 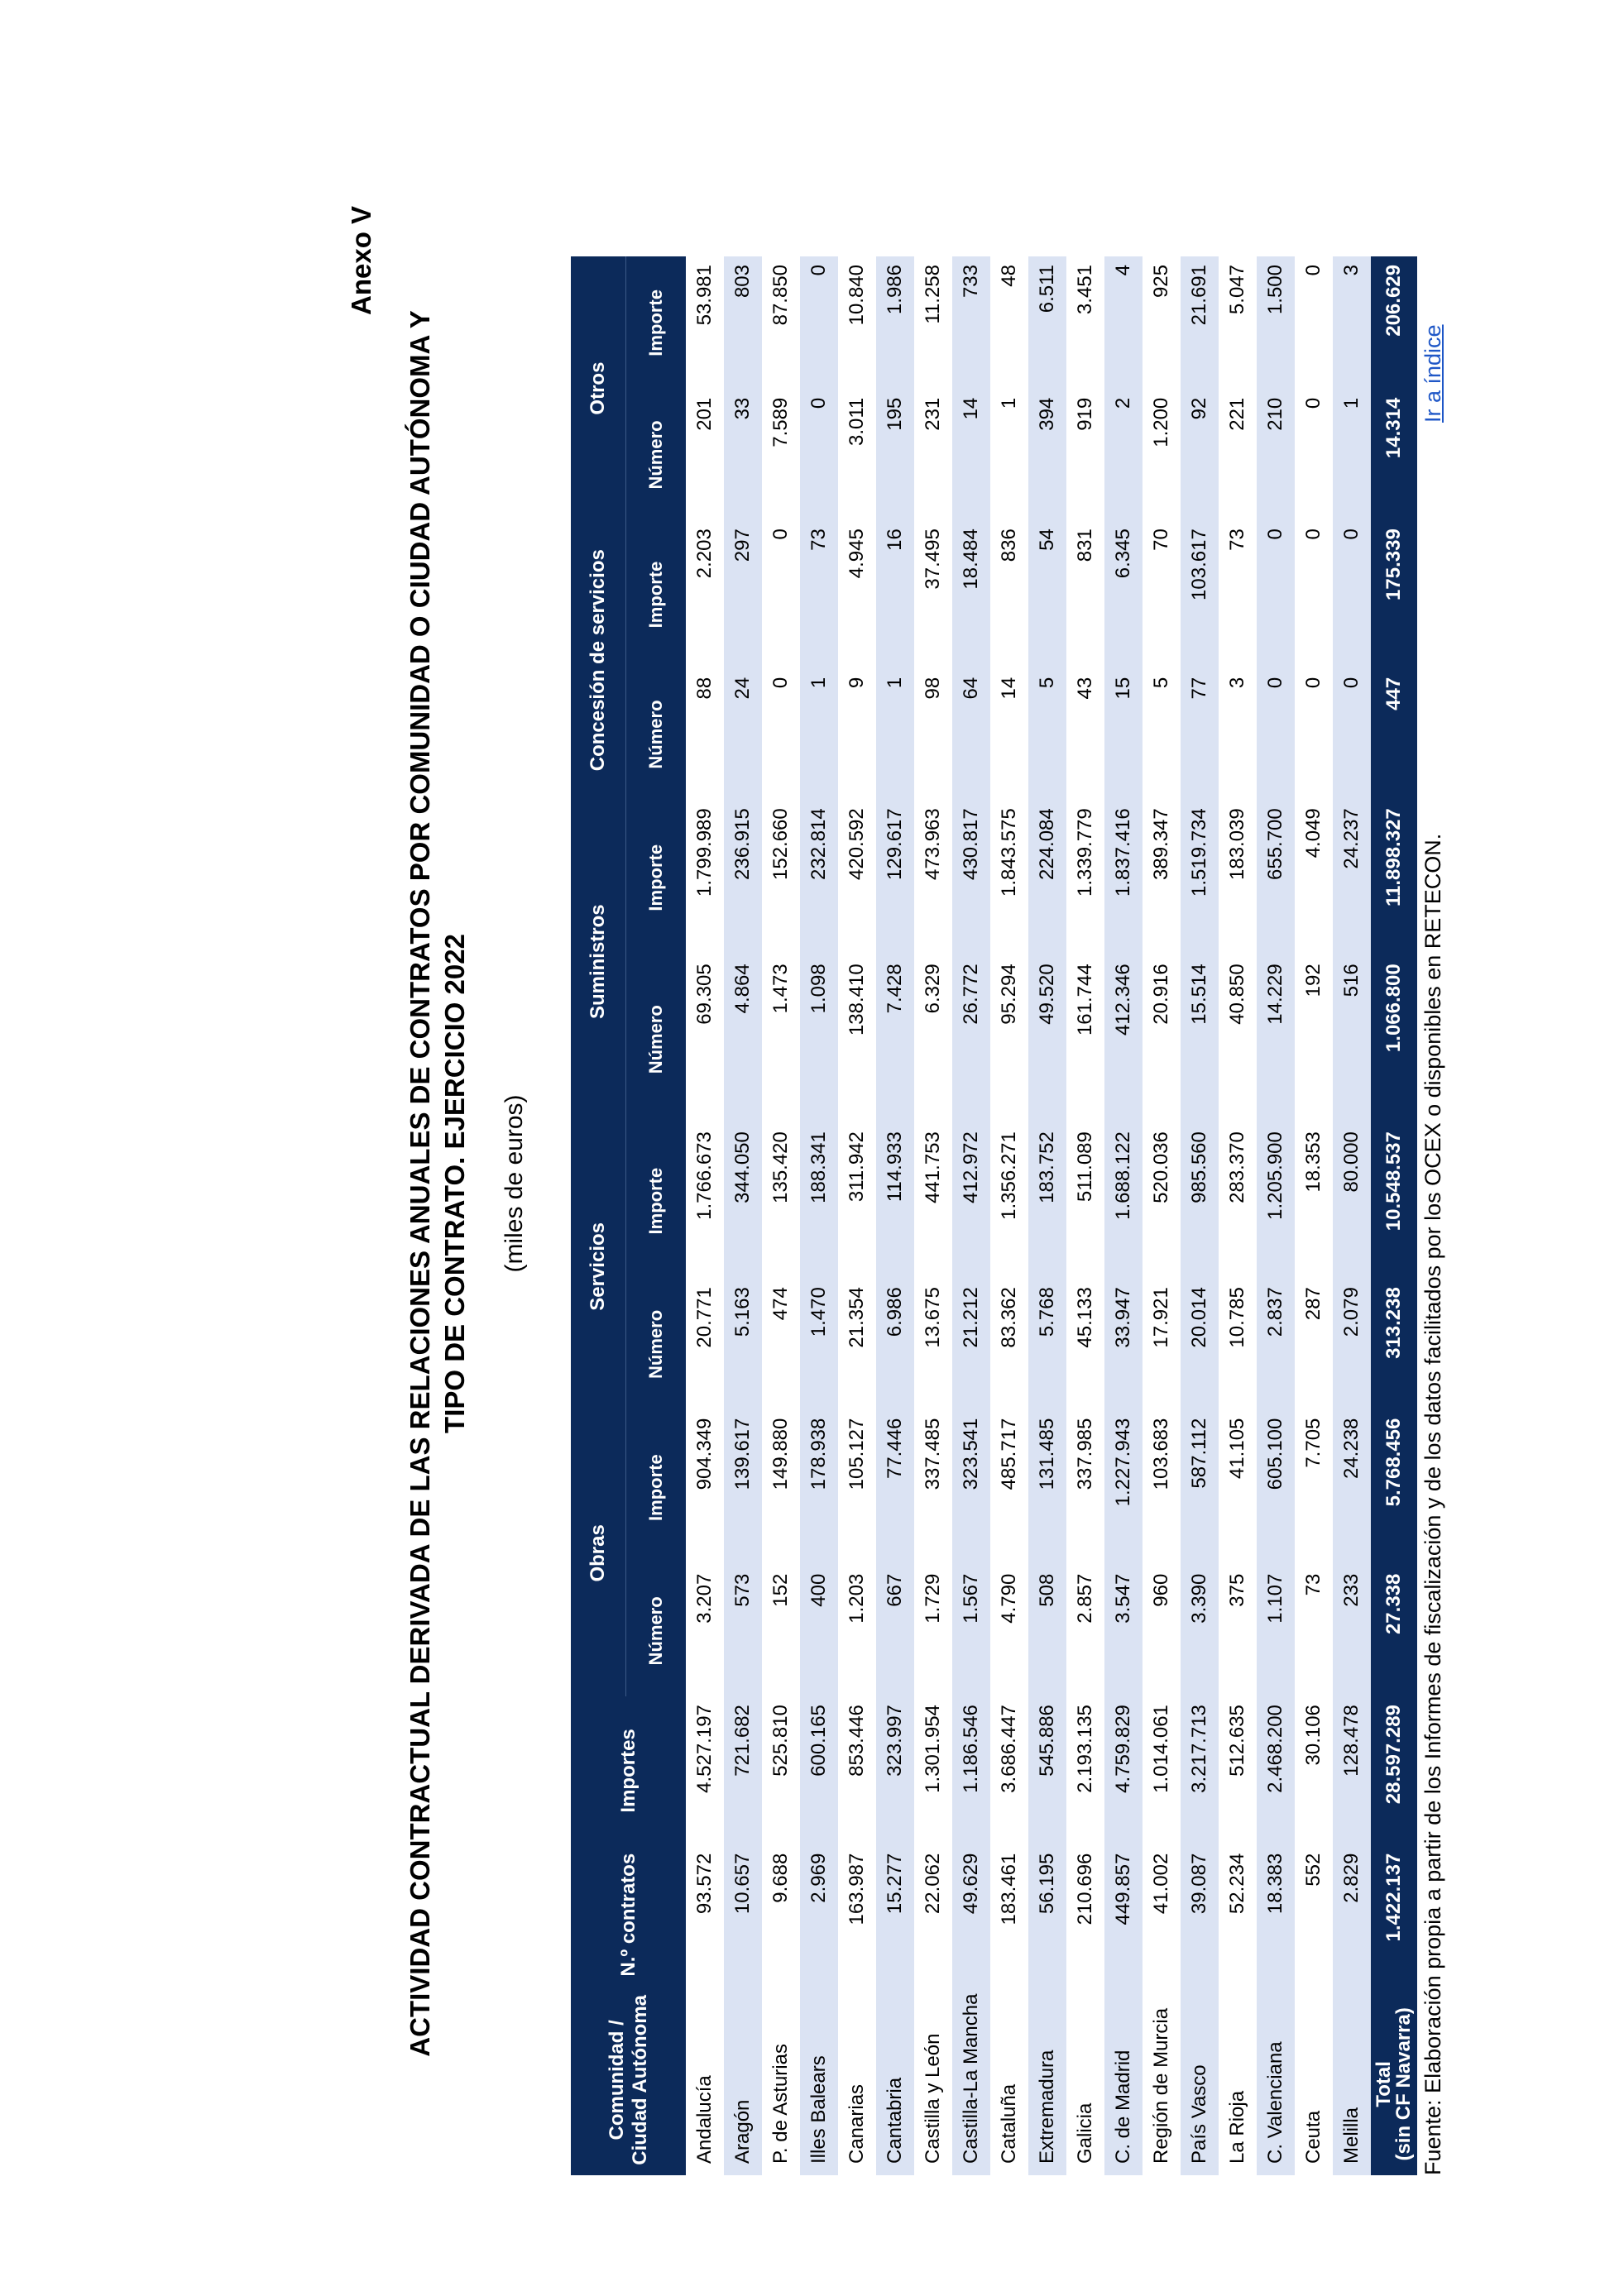 What do you see at coordinates (655, 594) in the screenshot?
I see `header-importe: Importe` at bounding box center [655, 594].